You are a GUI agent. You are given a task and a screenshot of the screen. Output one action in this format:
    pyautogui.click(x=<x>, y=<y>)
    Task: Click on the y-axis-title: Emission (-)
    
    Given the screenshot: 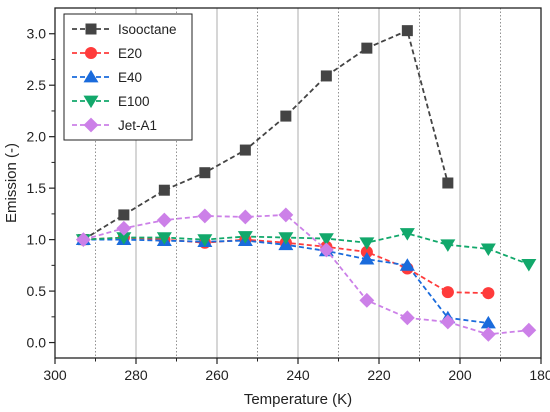 What is the action you would take?
    pyautogui.click(x=11, y=183)
    